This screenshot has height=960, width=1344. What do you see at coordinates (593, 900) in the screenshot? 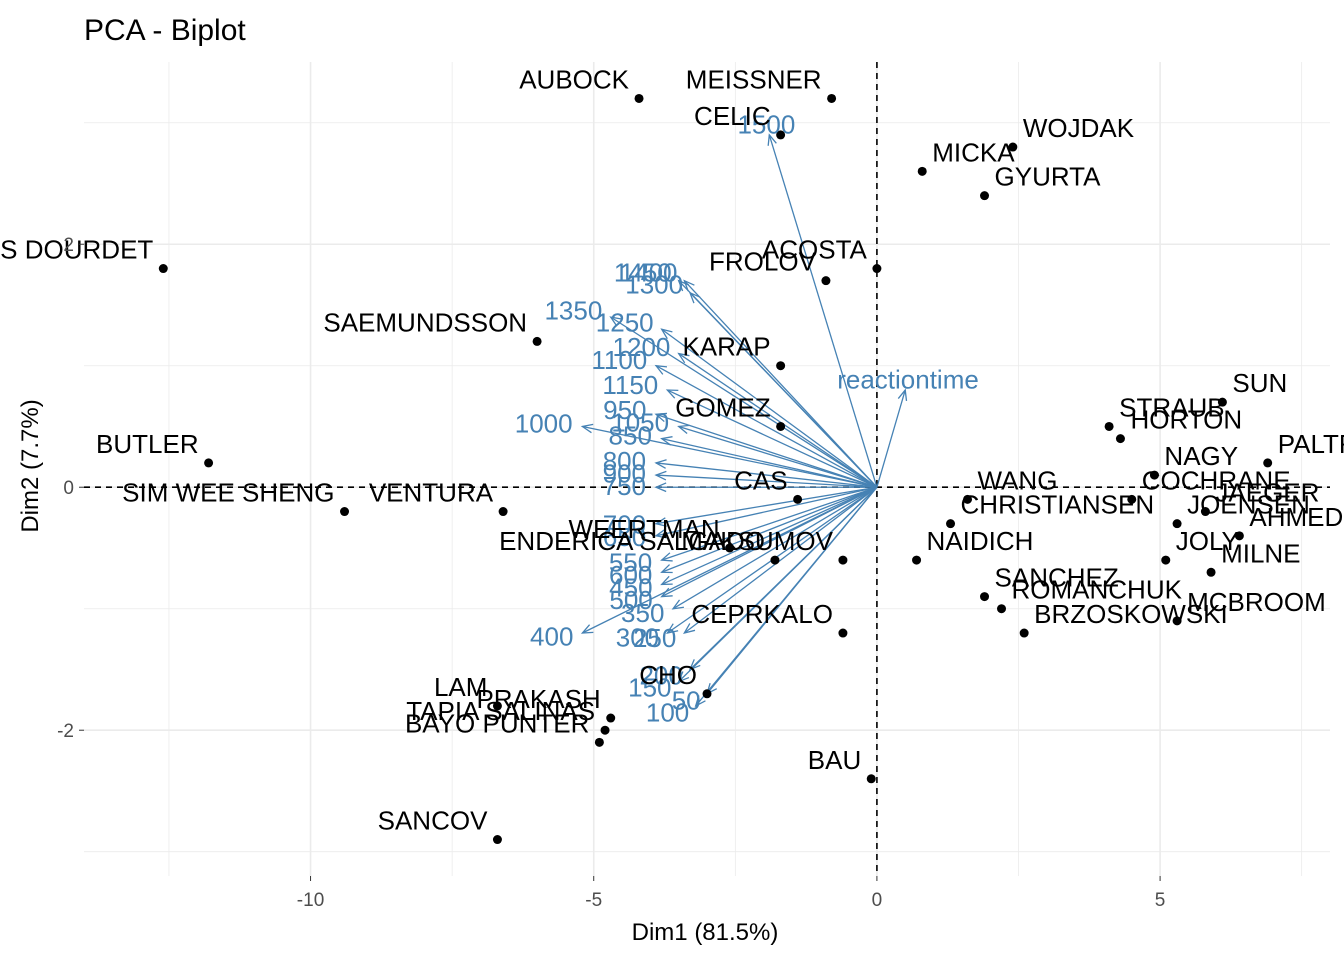
I see `x-tick-label: -5` at bounding box center [593, 900].